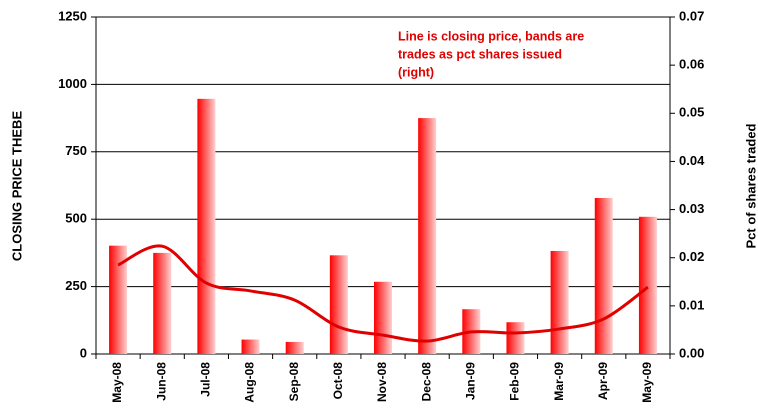 The image size is (758, 416). Describe the element at coordinates (480, 54) in the screenshot. I see `annotation: trades as pct shares issued` at that location.